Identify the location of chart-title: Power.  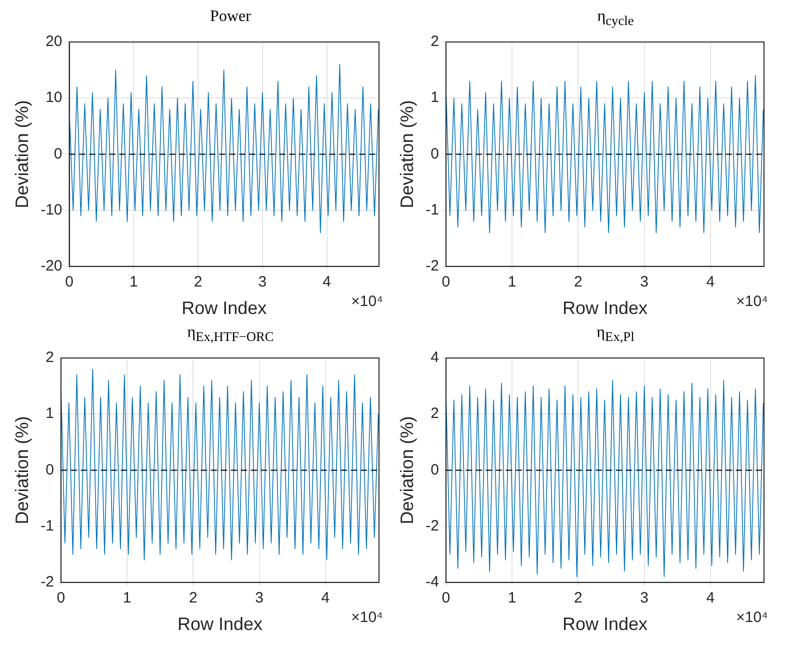
(230, 17).